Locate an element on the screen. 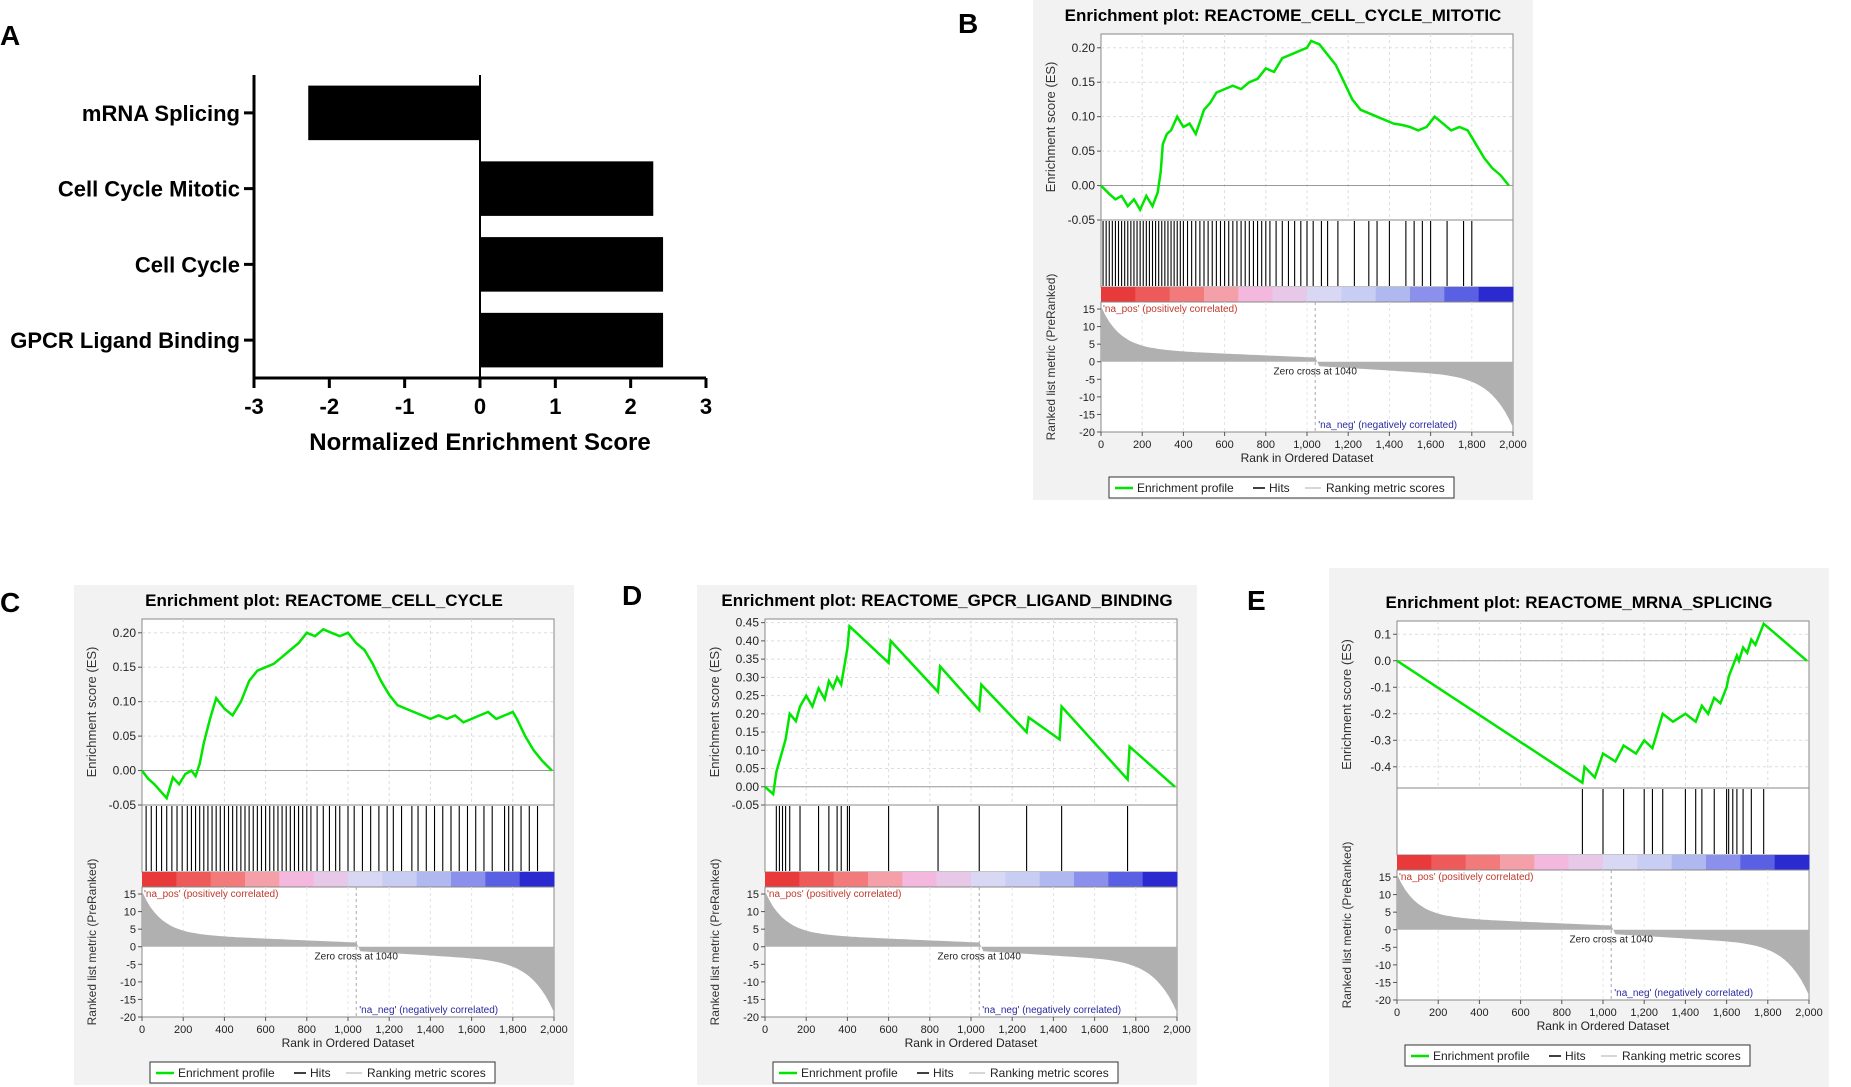 Image resolution: width=1851 pixels, height=1087 pixels. x-tick-label: 400 is located at coordinates (847, 1030).